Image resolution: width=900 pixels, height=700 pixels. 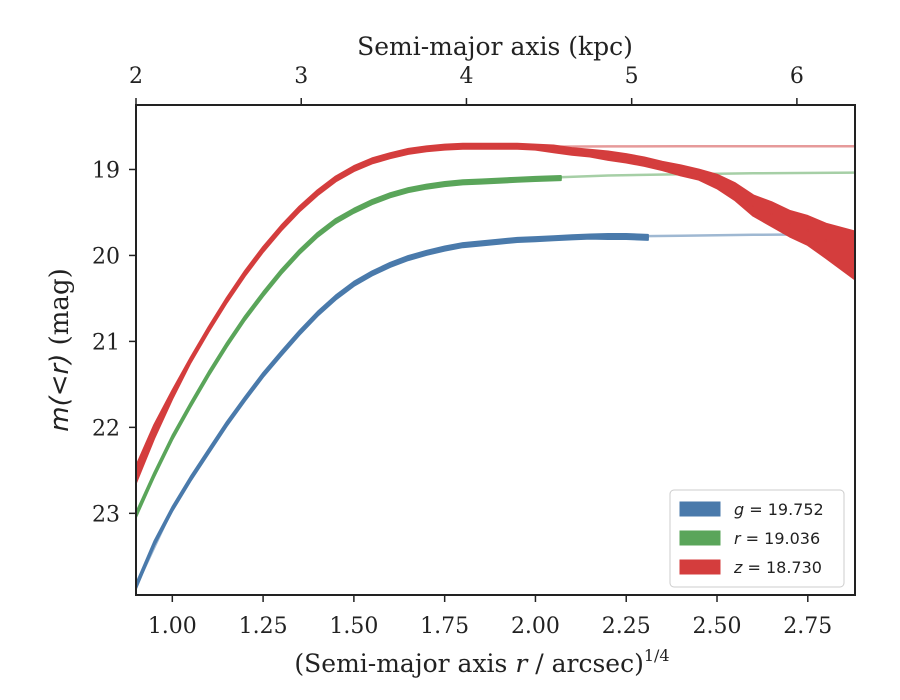 What do you see at coordinates (657, 655) in the screenshot?
I see `x-axis-title-exponent: 1/4` at bounding box center [657, 655].